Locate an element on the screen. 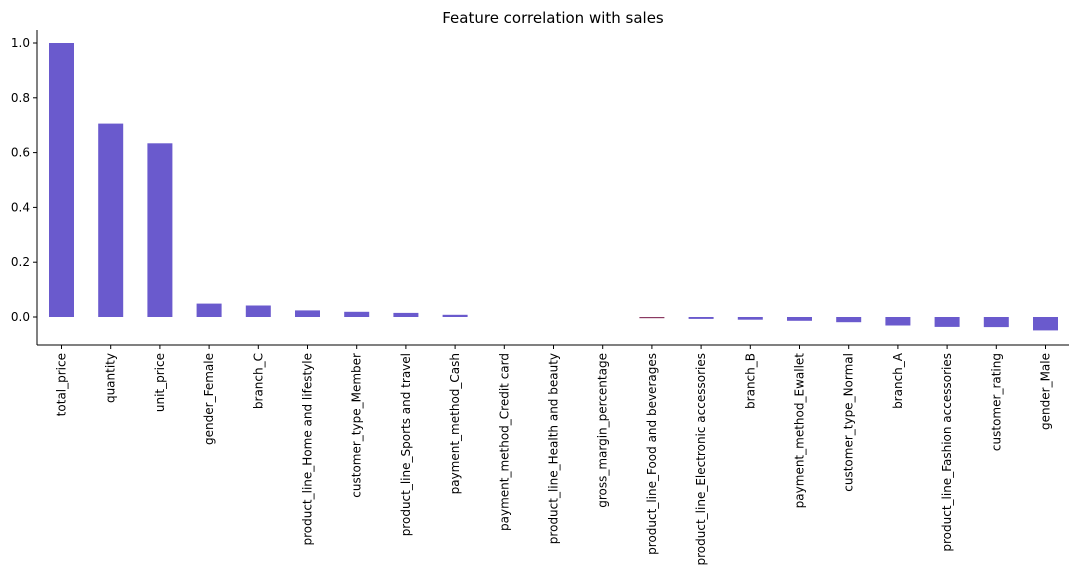 The width and height of the screenshot is (1080, 580). bar-customer-type-normal is located at coordinates (849, 320).